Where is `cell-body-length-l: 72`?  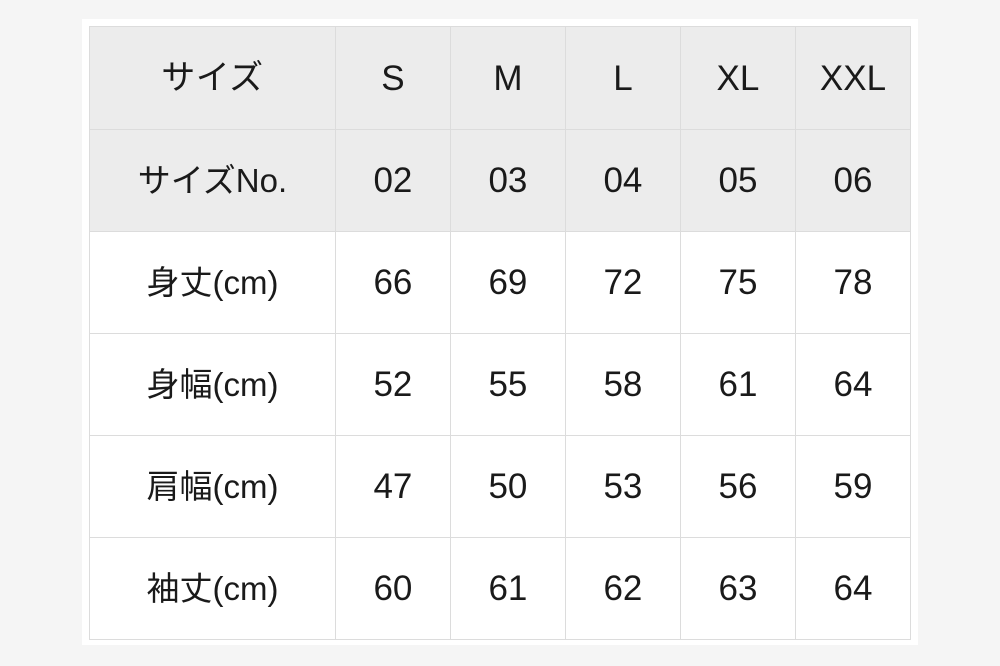
cell-body-length-l: 72 is located at coordinates (622, 282).